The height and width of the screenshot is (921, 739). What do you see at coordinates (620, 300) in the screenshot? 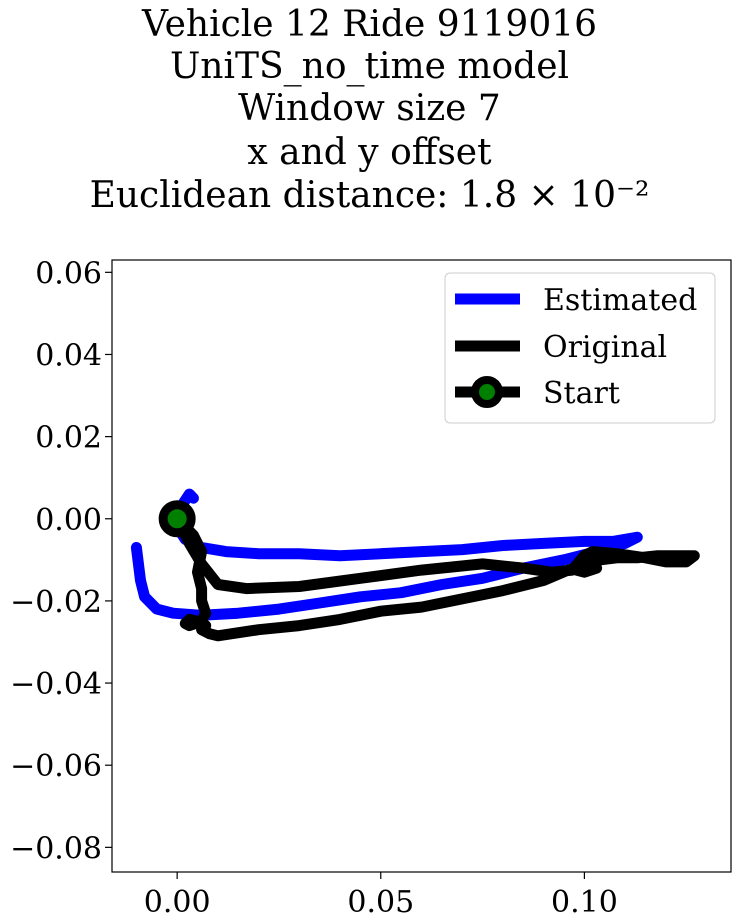
I see `legend-label-estimated: Estimated` at bounding box center [620, 300].